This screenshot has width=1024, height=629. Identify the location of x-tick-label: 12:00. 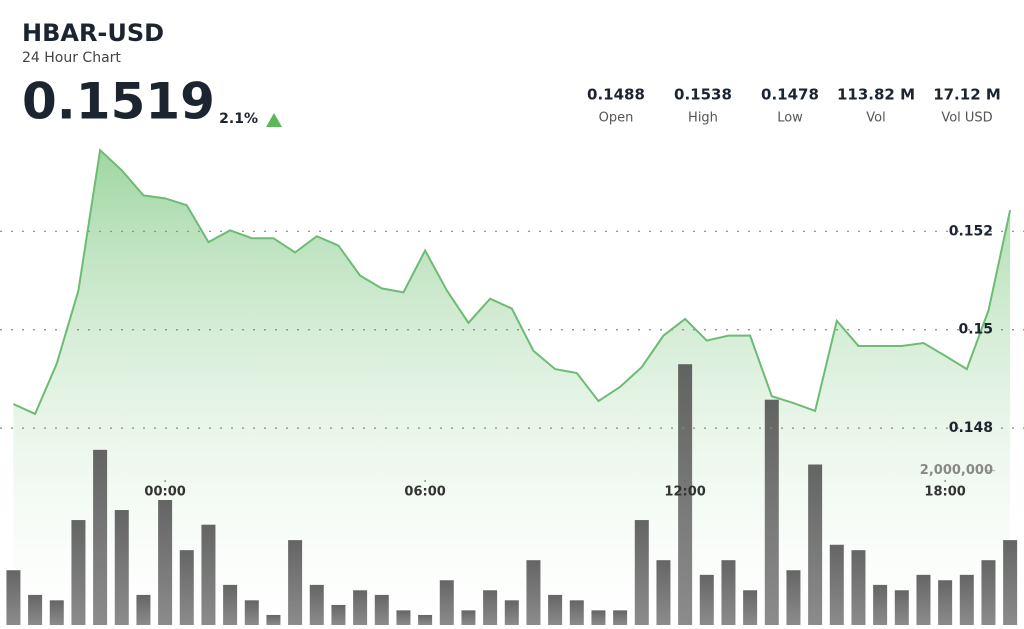
(684, 492).